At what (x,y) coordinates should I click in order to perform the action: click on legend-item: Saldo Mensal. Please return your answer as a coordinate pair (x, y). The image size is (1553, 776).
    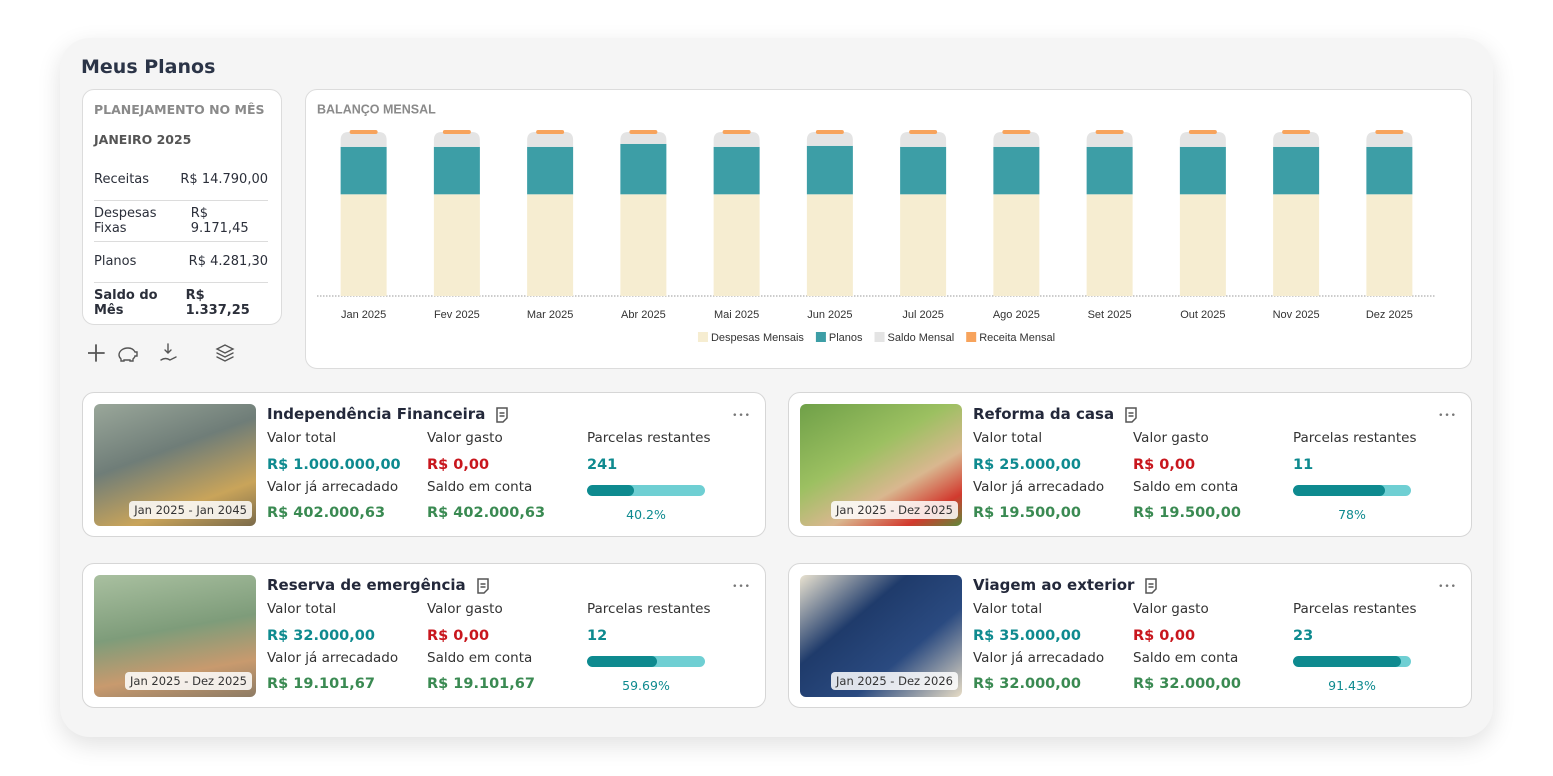
    Looking at the image, I should click on (914, 338).